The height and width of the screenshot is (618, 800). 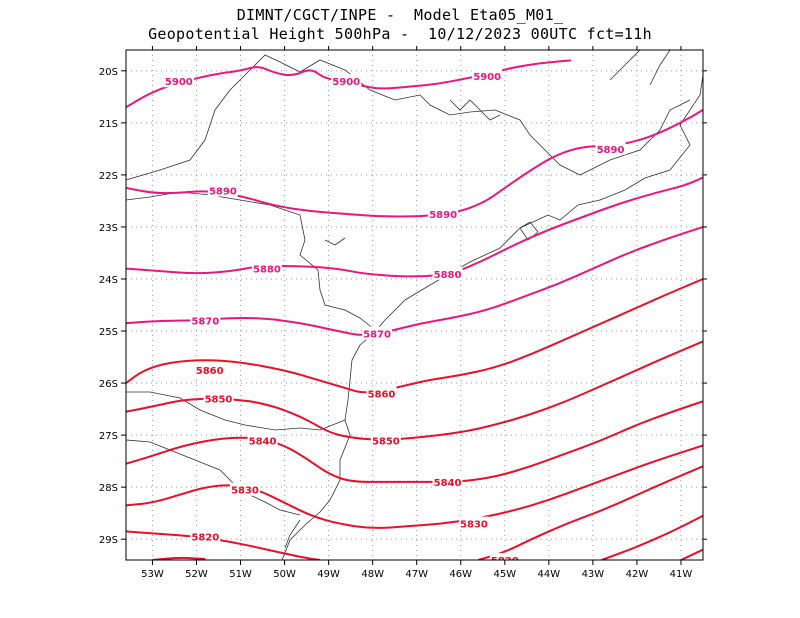 What do you see at coordinates (372, 574) in the screenshot?
I see `x-tick-label: 48W` at bounding box center [372, 574].